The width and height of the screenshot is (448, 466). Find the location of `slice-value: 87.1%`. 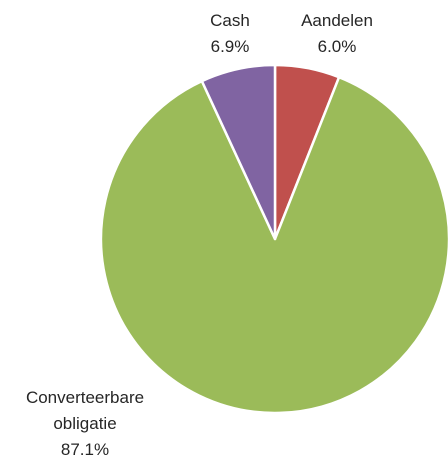

slice-value: 87.1% is located at coordinates (85, 449).